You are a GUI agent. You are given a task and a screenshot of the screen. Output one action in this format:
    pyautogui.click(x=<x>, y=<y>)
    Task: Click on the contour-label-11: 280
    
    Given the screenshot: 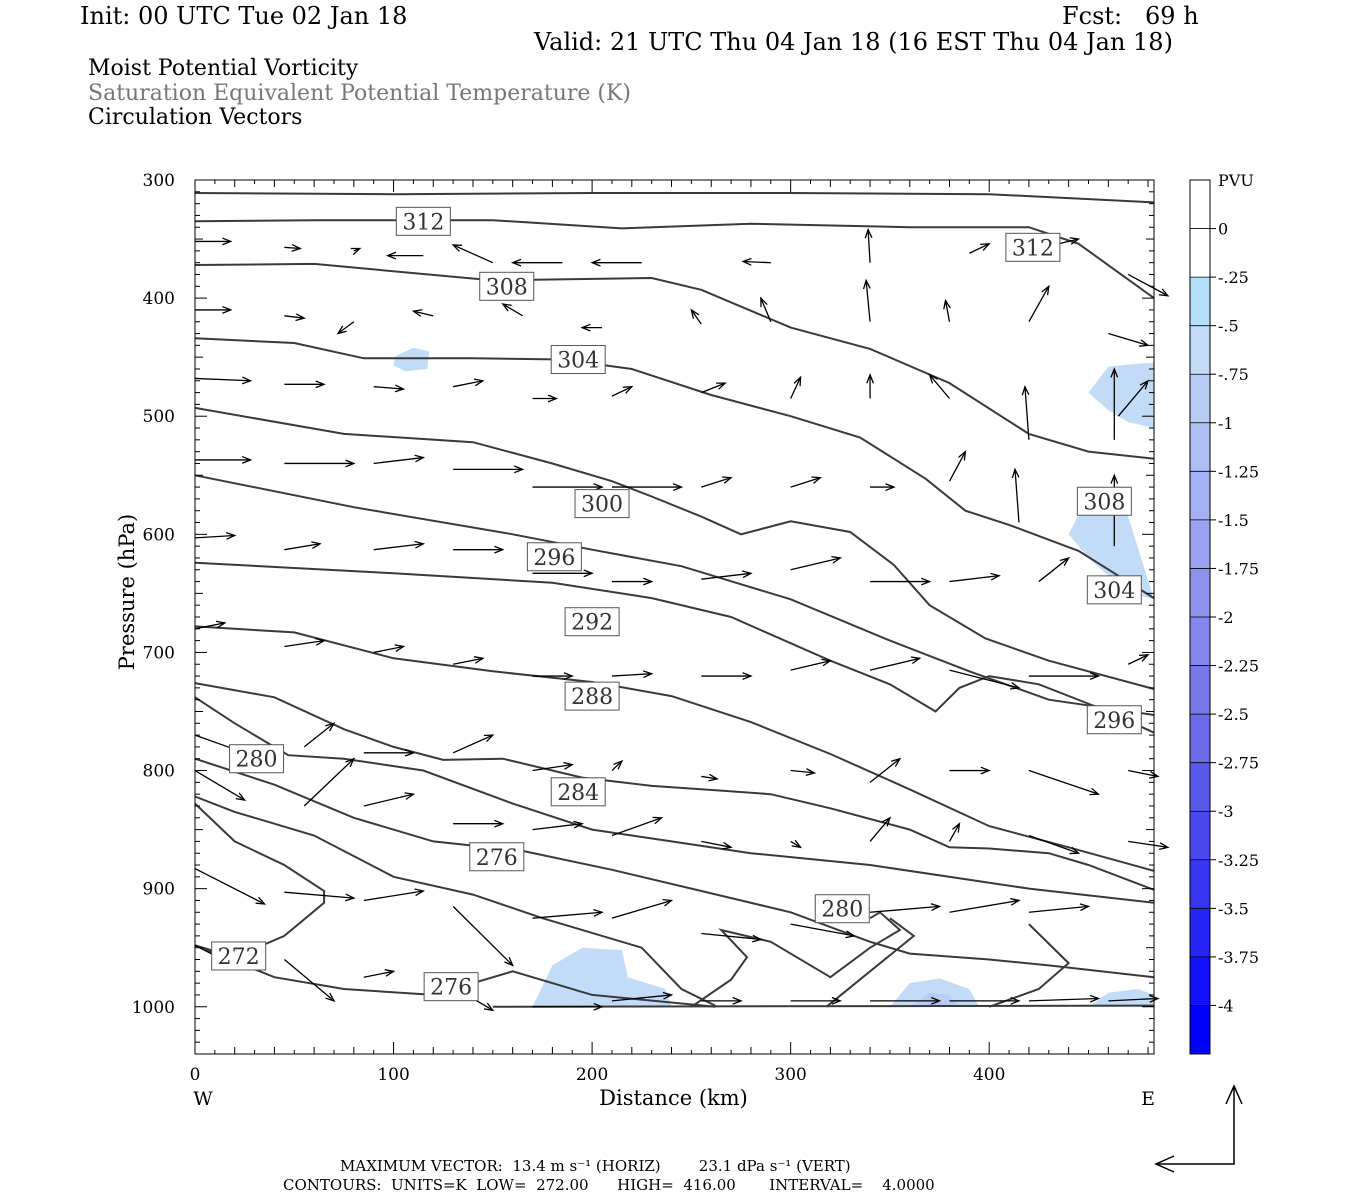 What is the action you would take?
    pyautogui.click(x=257, y=759)
    